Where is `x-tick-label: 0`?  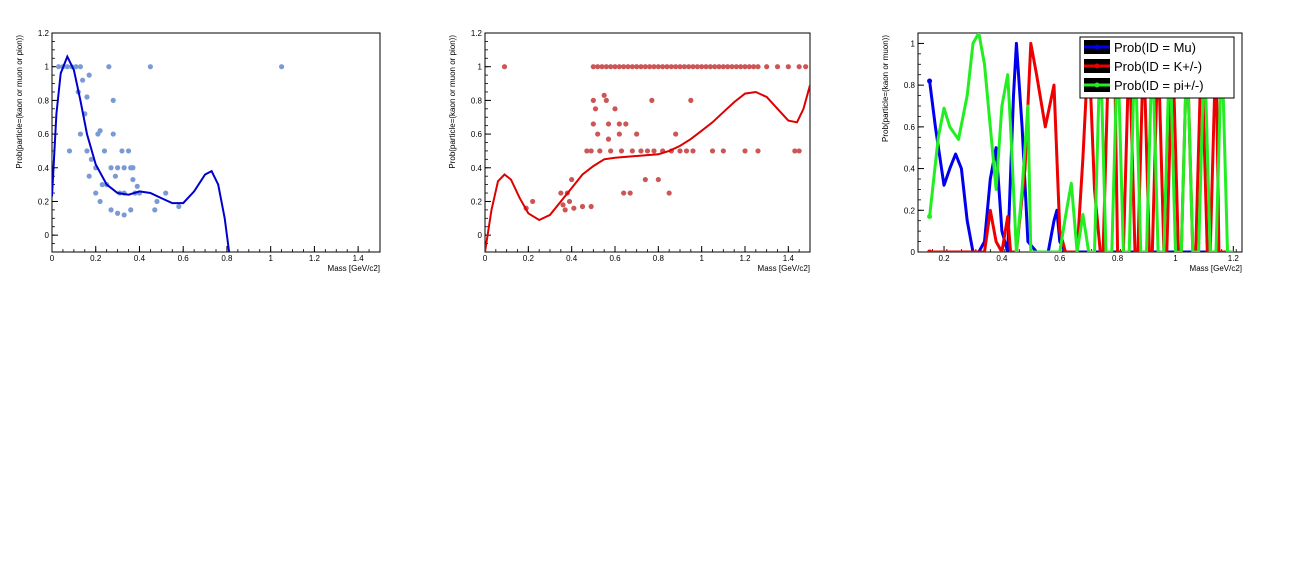 x-tick-label: 0 is located at coordinates (485, 258).